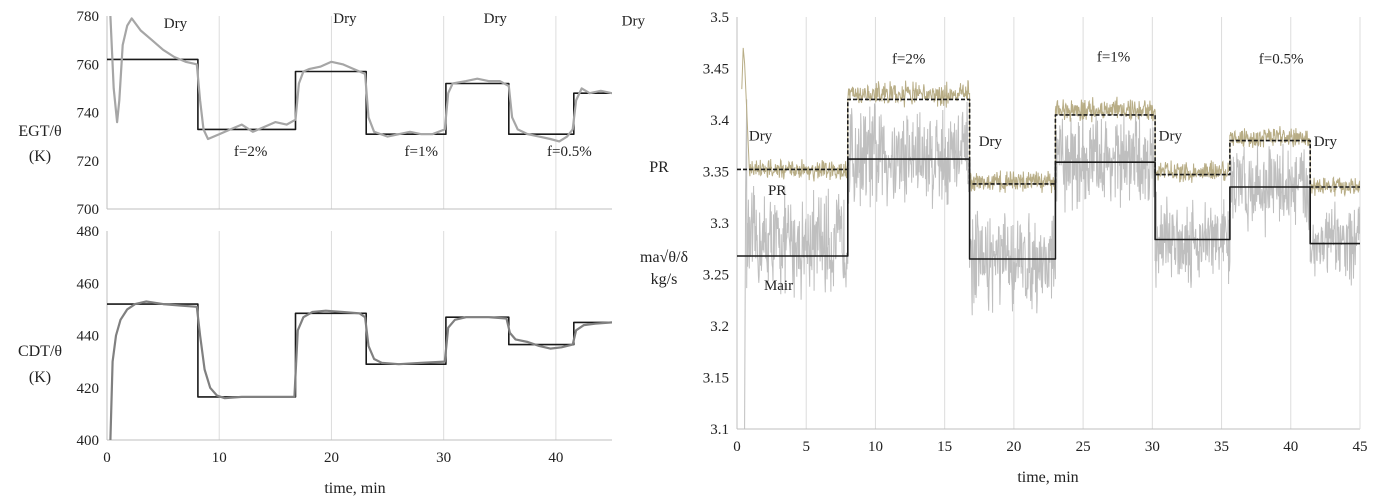 The image size is (1386, 499). What do you see at coordinates (40, 377) in the screenshot?
I see `cdt-y-axis-unit: (K)` at bounding box center [40, 377].